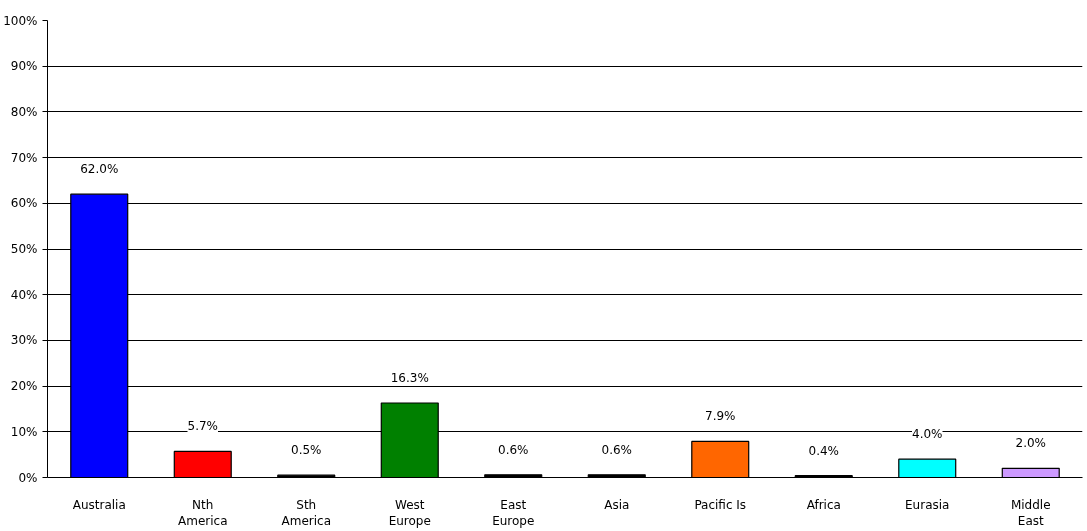  What do you see at coordinates (24, 66) in the screenshot?
I see `y-tick-label: 90%` at bounding box center [24, 66].